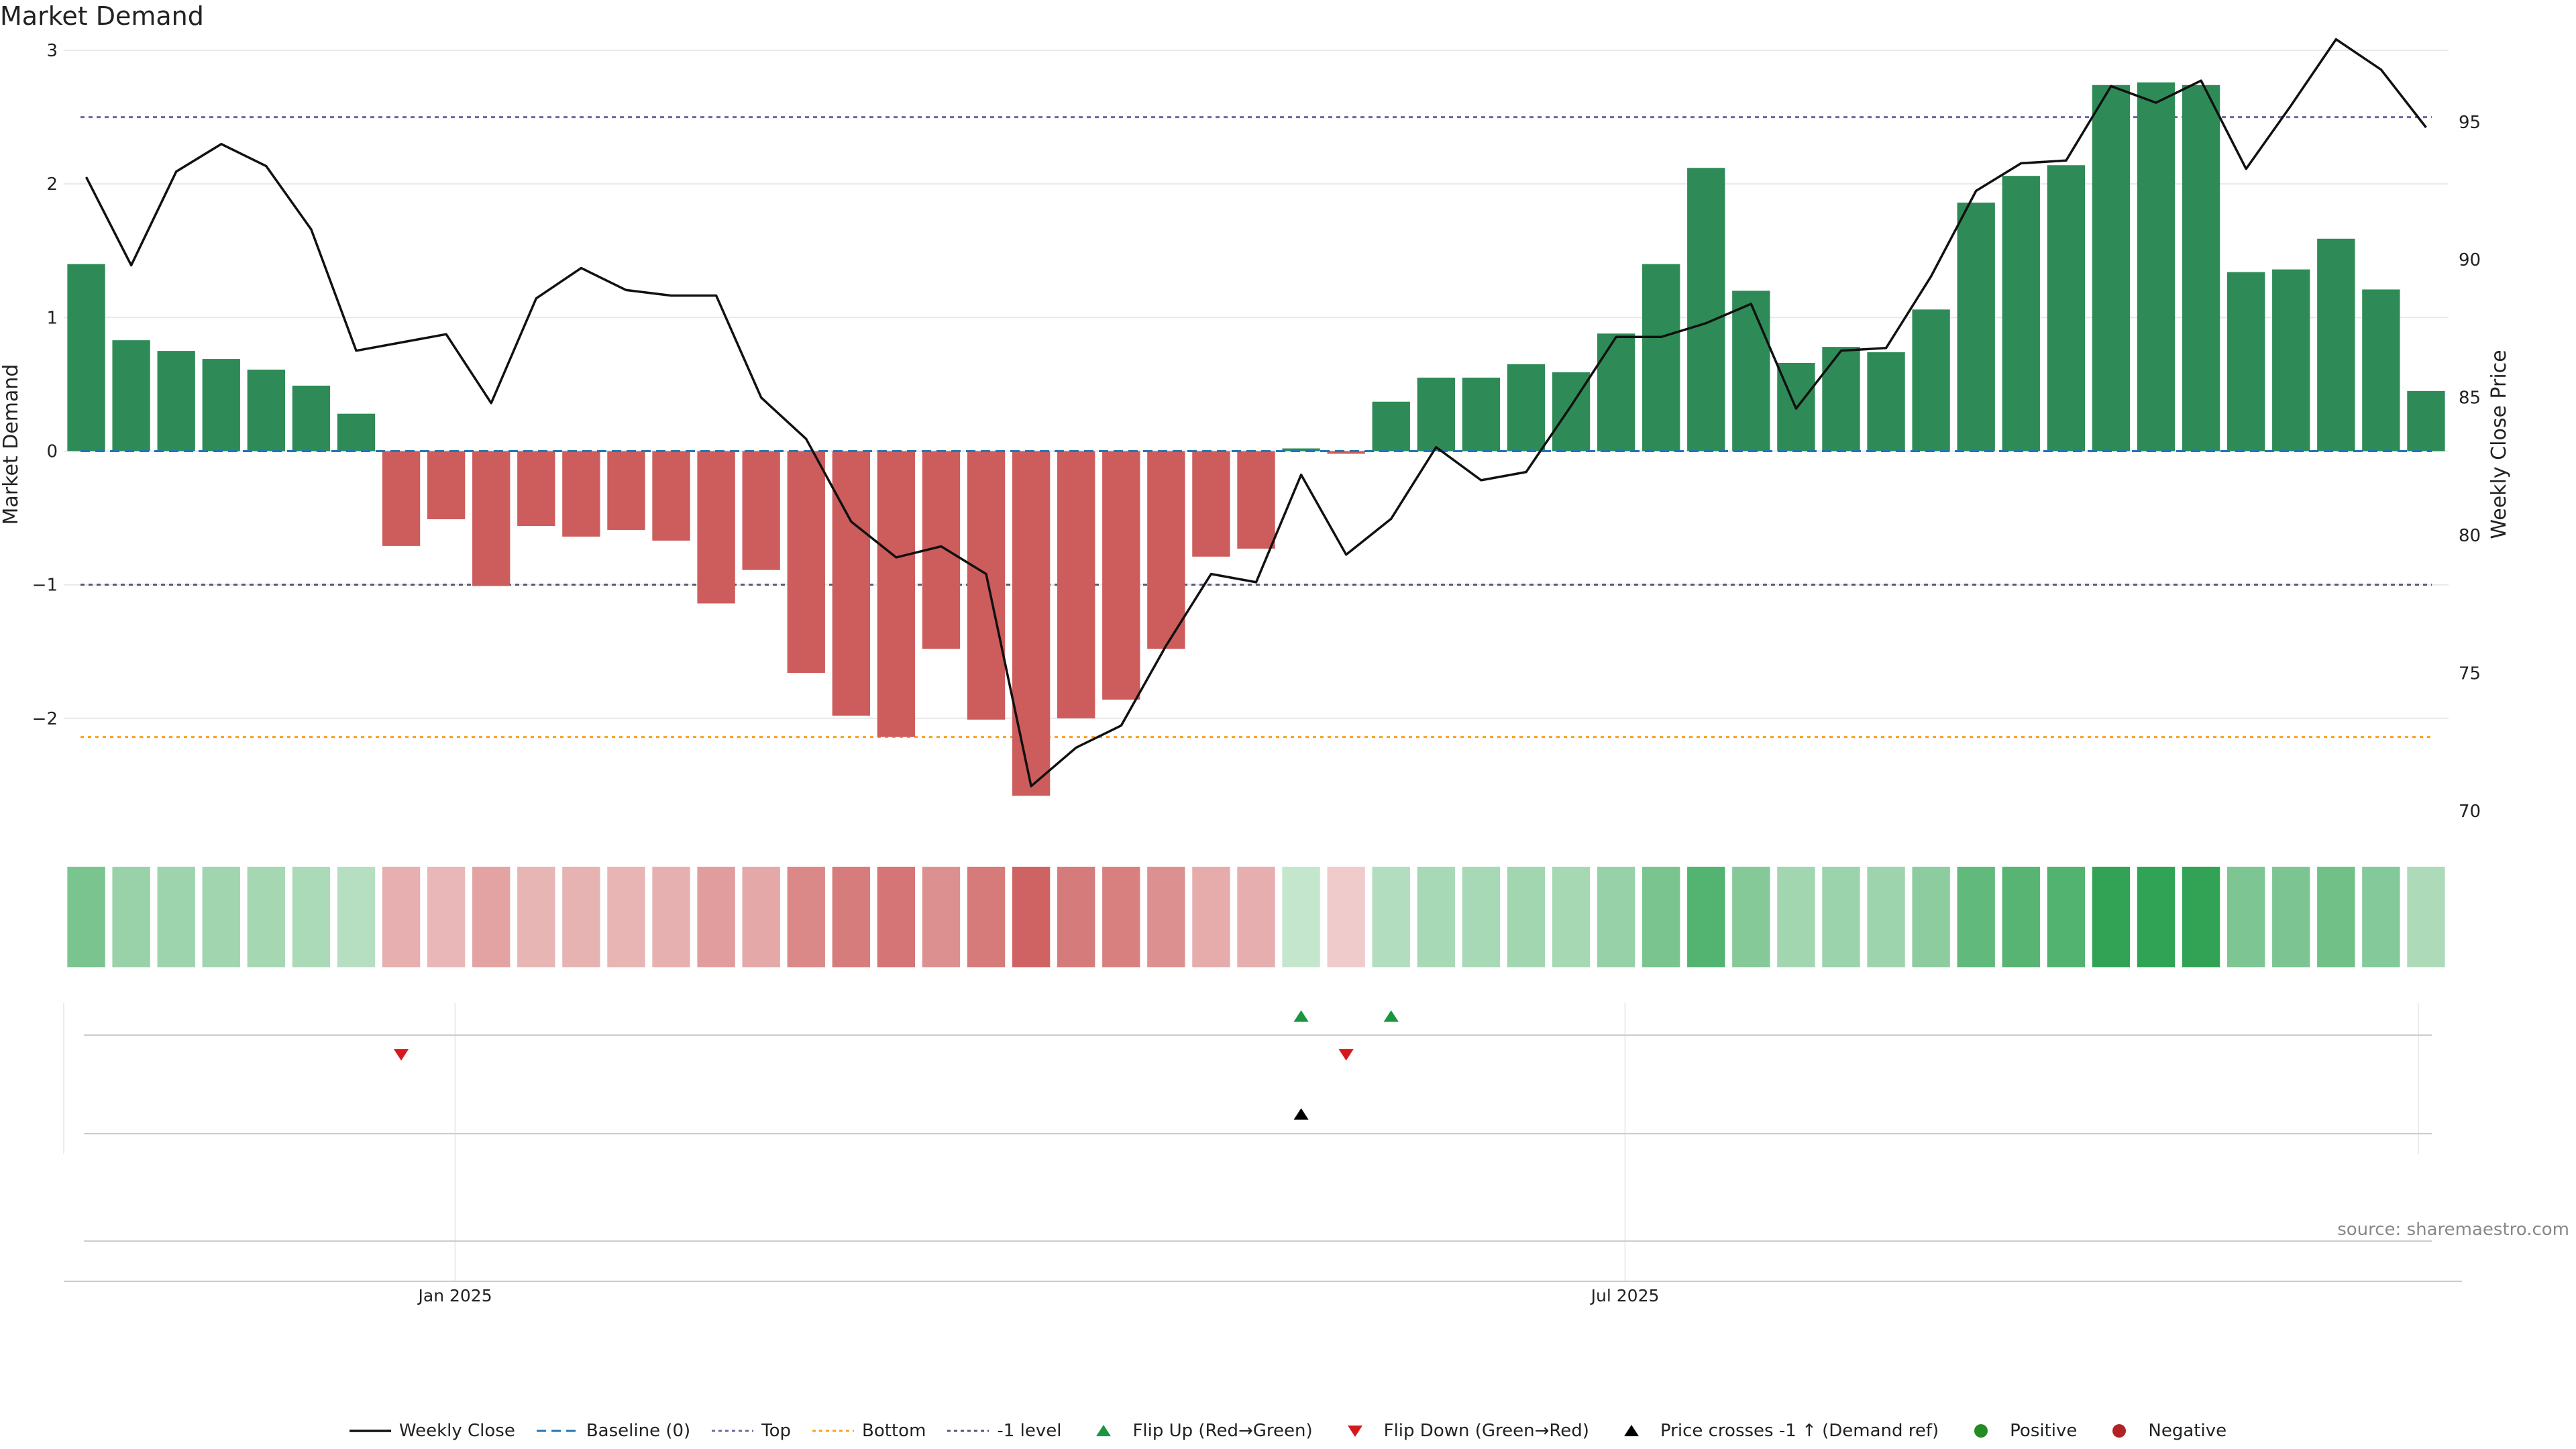  I want to click on chart-title: Market Demand, so click(102, 16).